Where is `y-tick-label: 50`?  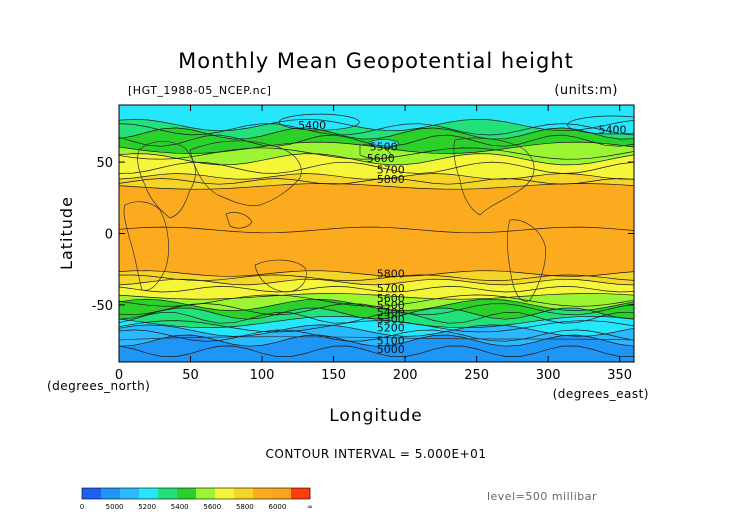 y-tick-label: 50 is located at coordinates (104, 163).